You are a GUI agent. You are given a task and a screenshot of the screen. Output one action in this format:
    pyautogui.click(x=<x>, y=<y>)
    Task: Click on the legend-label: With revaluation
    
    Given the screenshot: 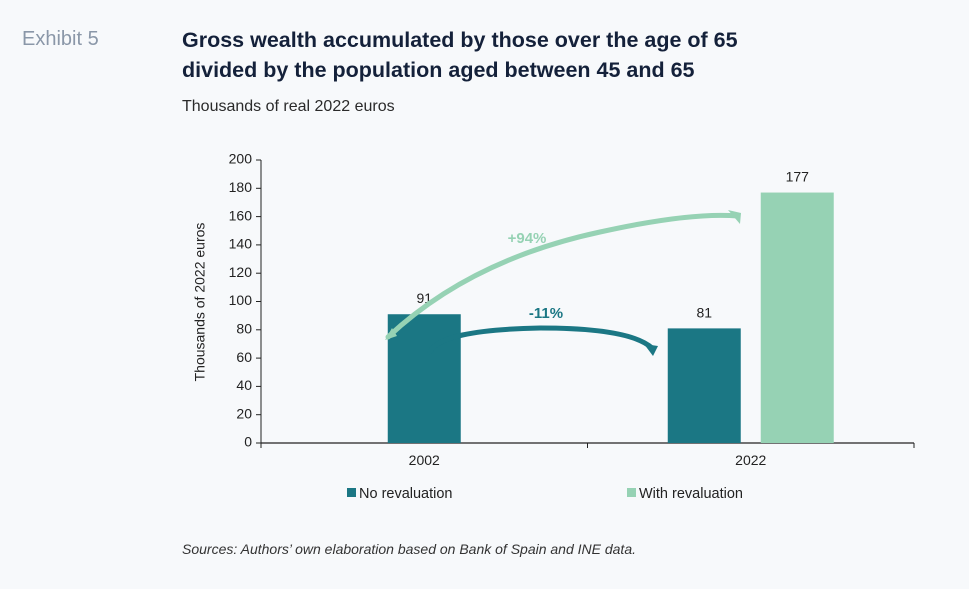 What is the action you would take?
    pyautogui.click(x=691, y=494)
    